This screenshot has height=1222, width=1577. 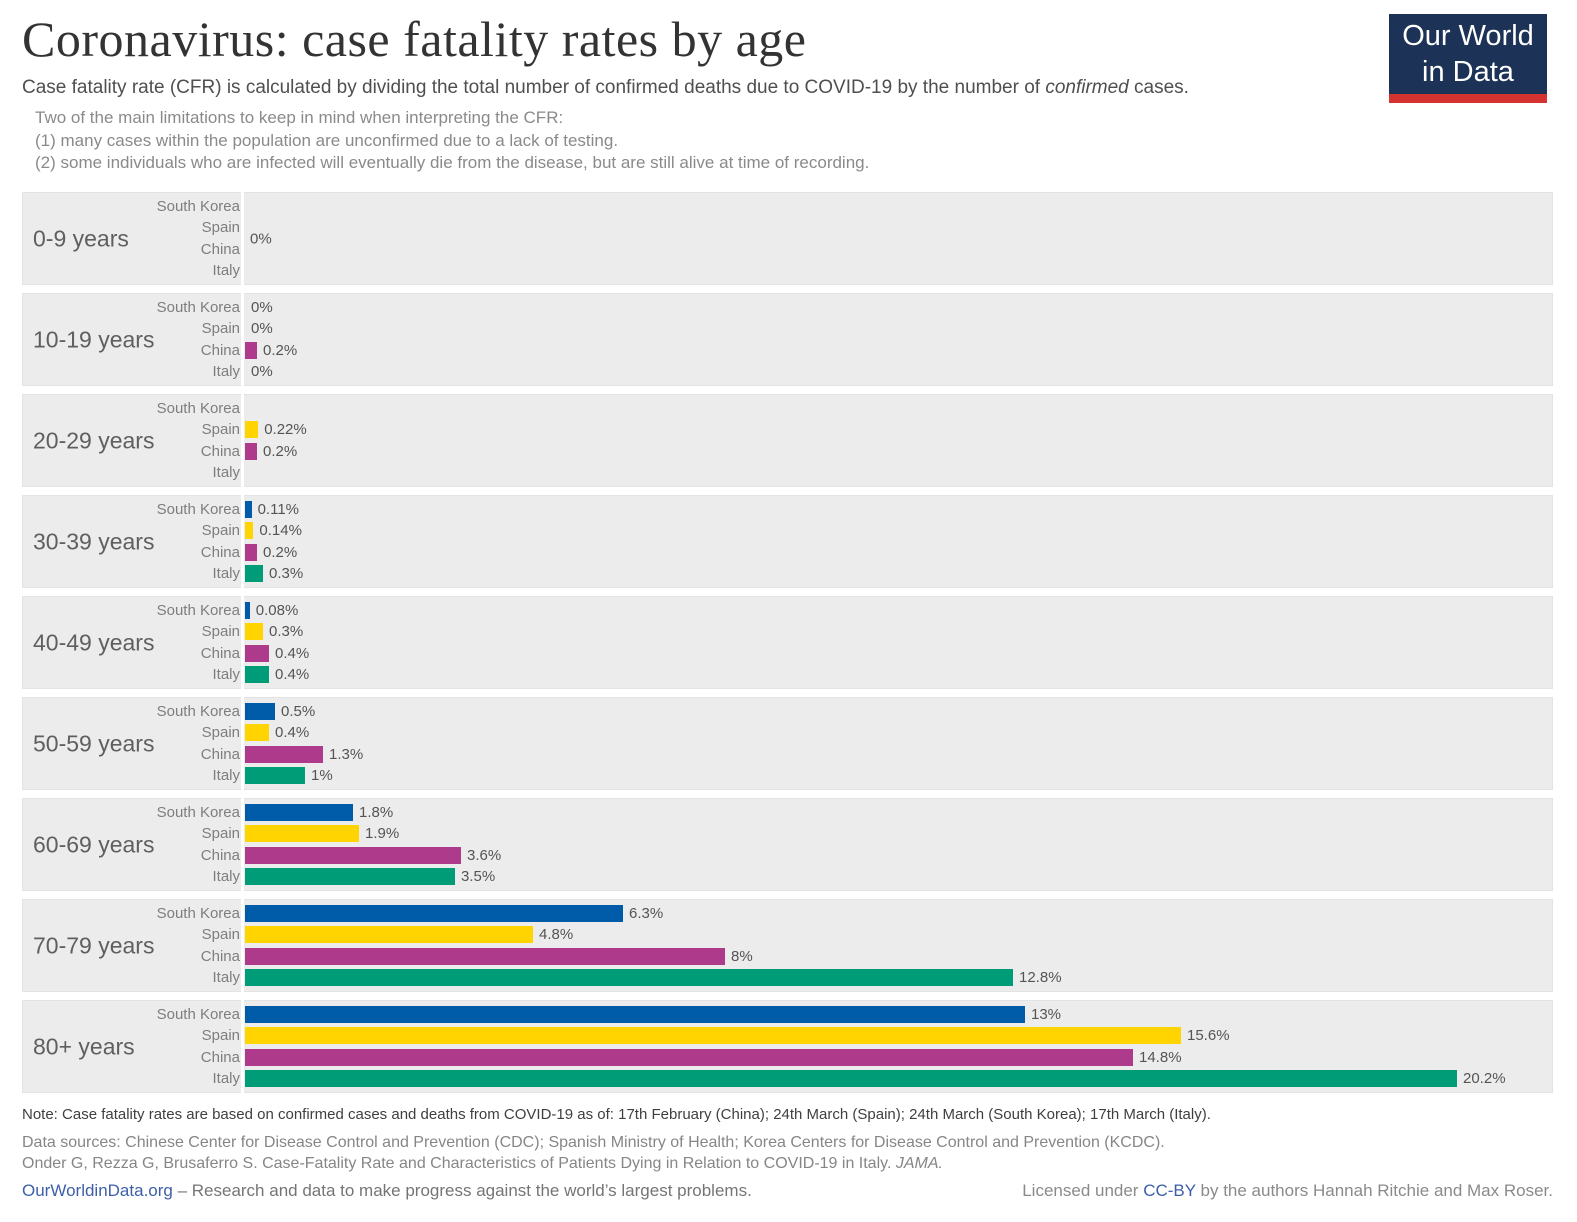 What do you see at coordinates (787, 371) in the screenshot?
I see `country-bar-row: Italy 0%` at bounding box center [787, 371].